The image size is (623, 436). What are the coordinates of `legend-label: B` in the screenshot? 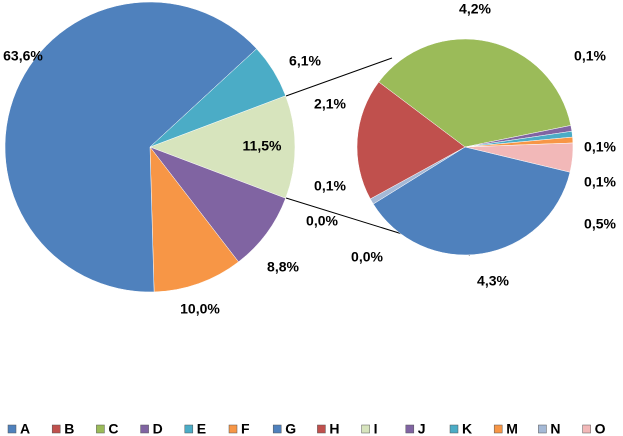 It's located at (69, 428).